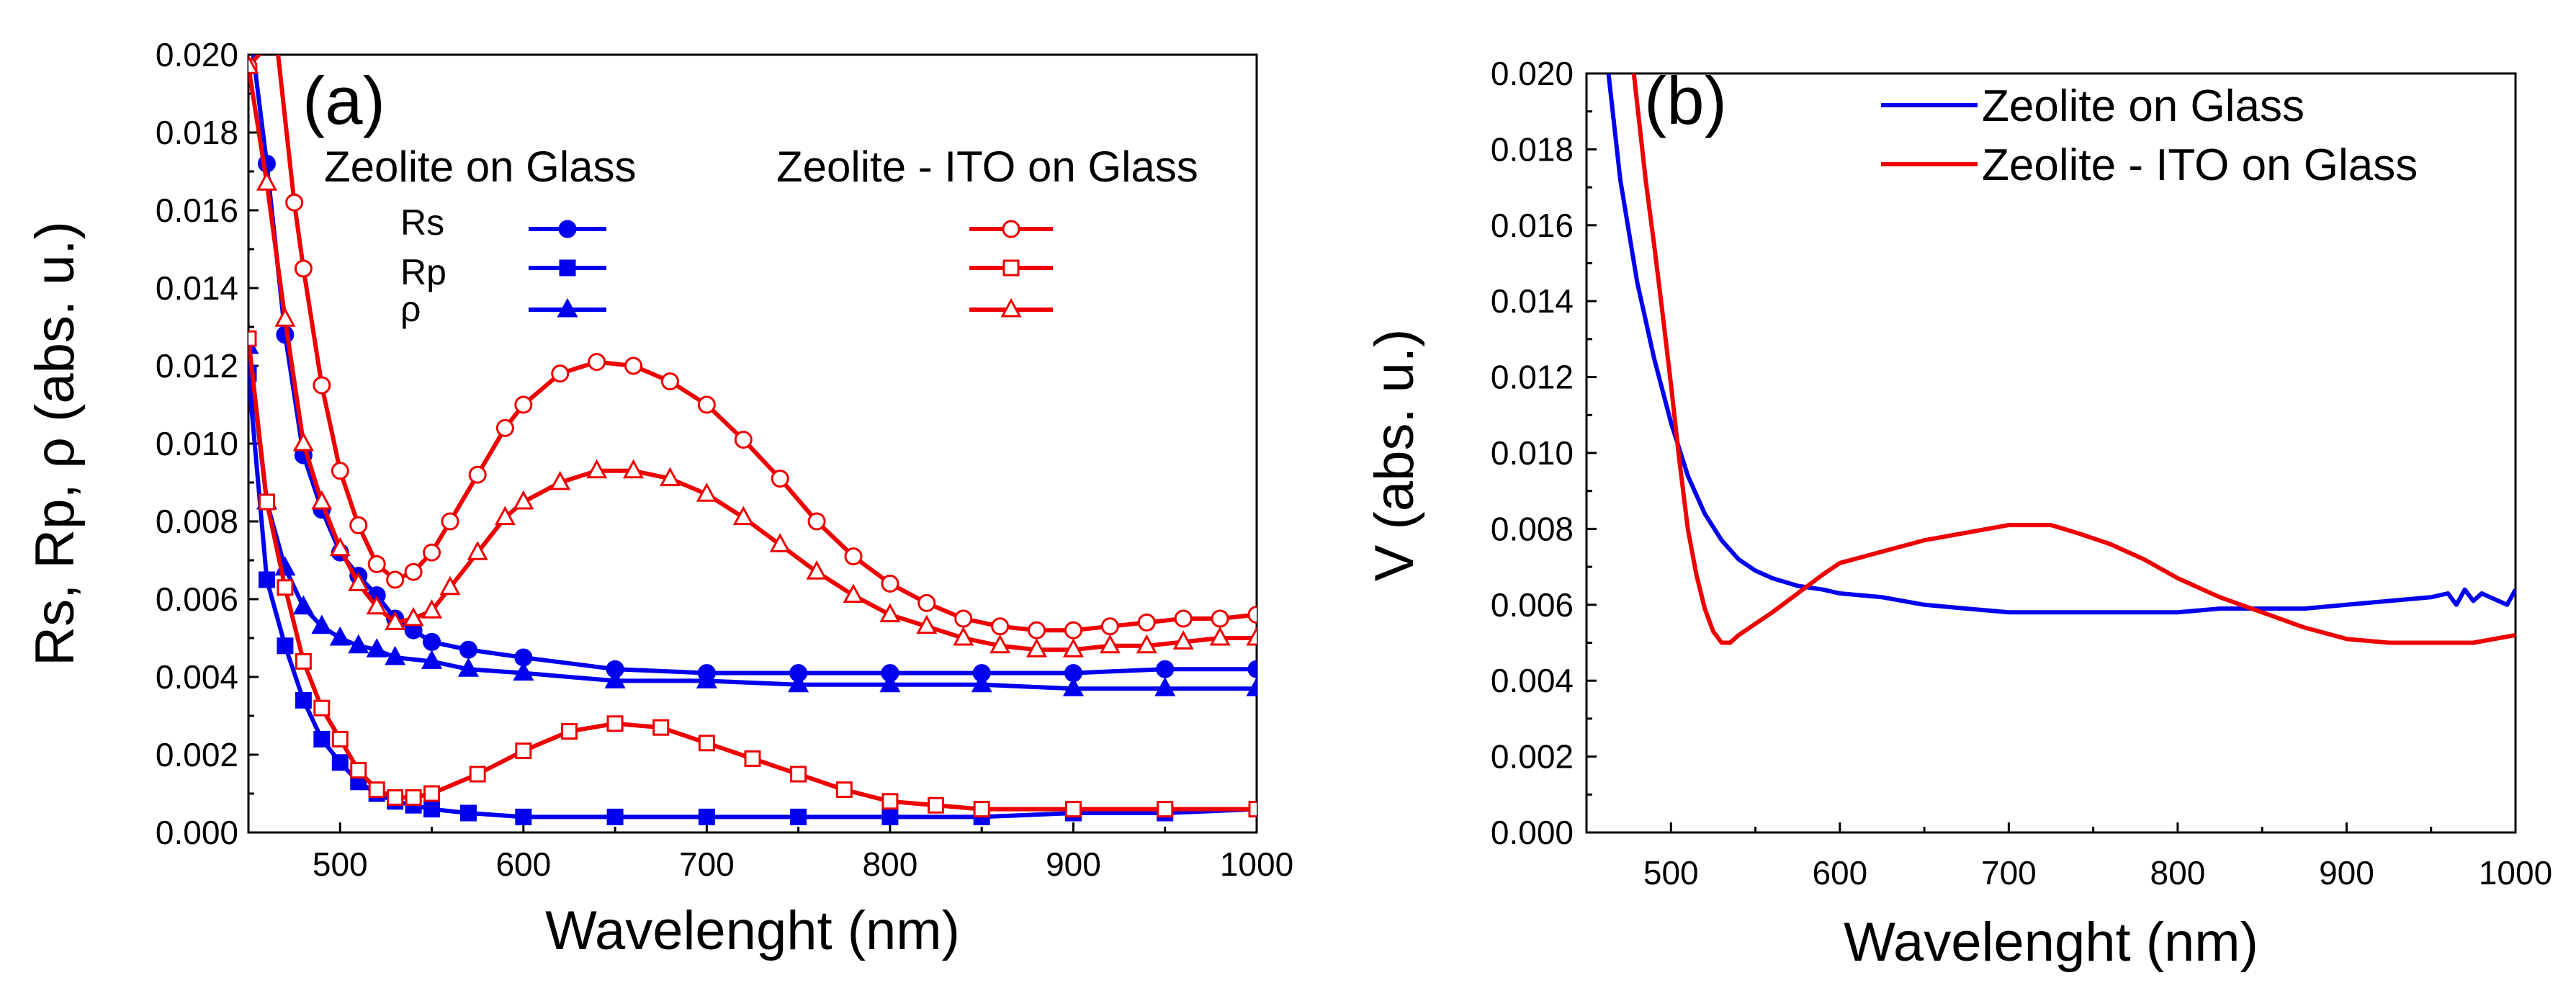 Image resolution: width=2576 pixels, height=1001 pixels. I want to click on legend-group-title-ito: Zeolite - ITO on Glass, so click(987, 167).